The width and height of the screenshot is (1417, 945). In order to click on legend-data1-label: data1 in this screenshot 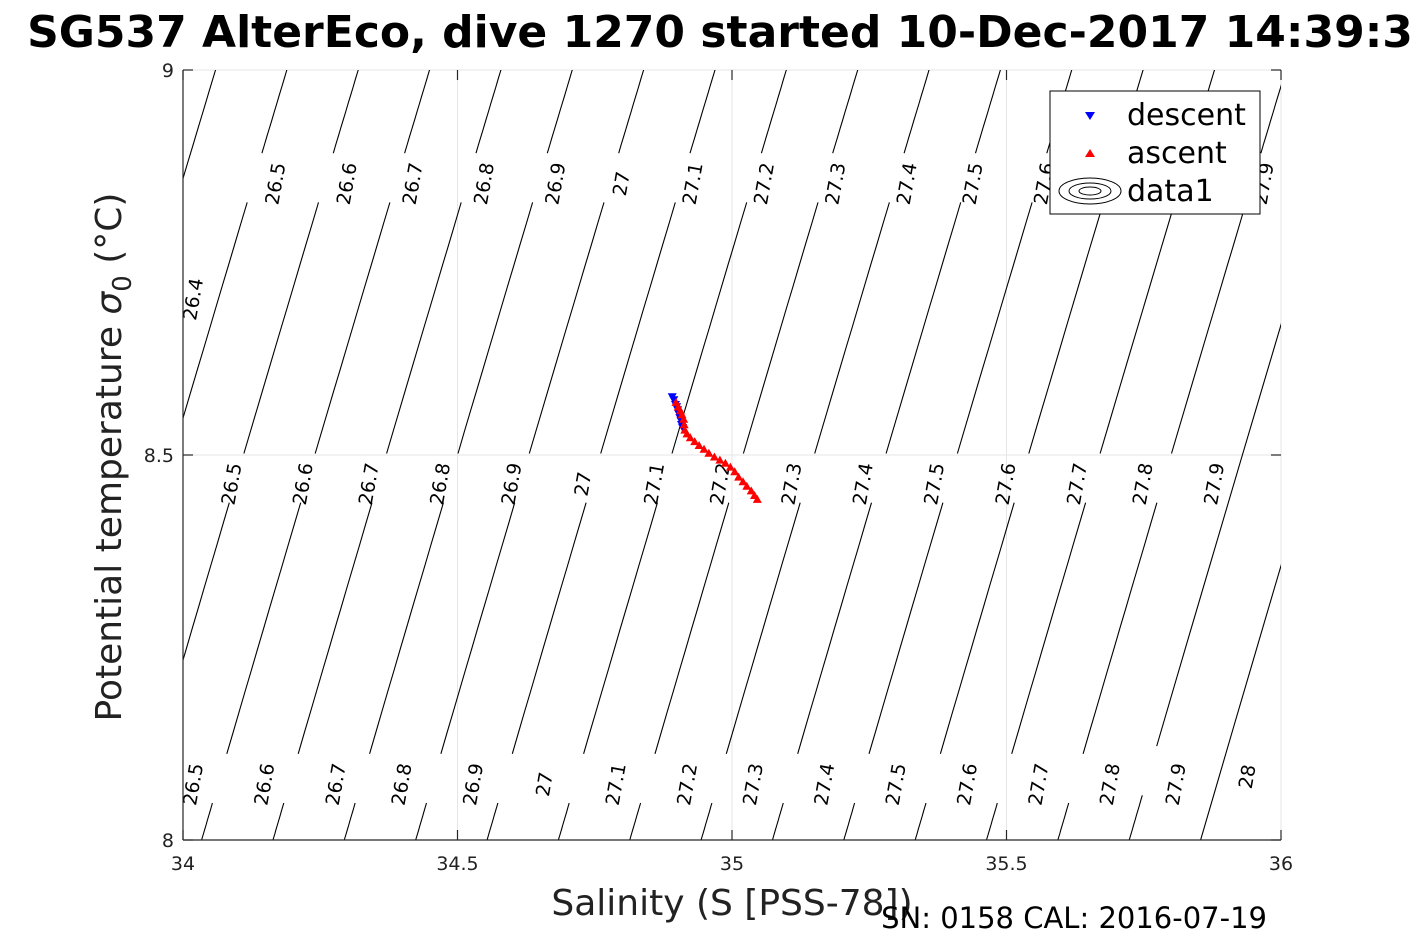, I will do `click(1170, 191)`.